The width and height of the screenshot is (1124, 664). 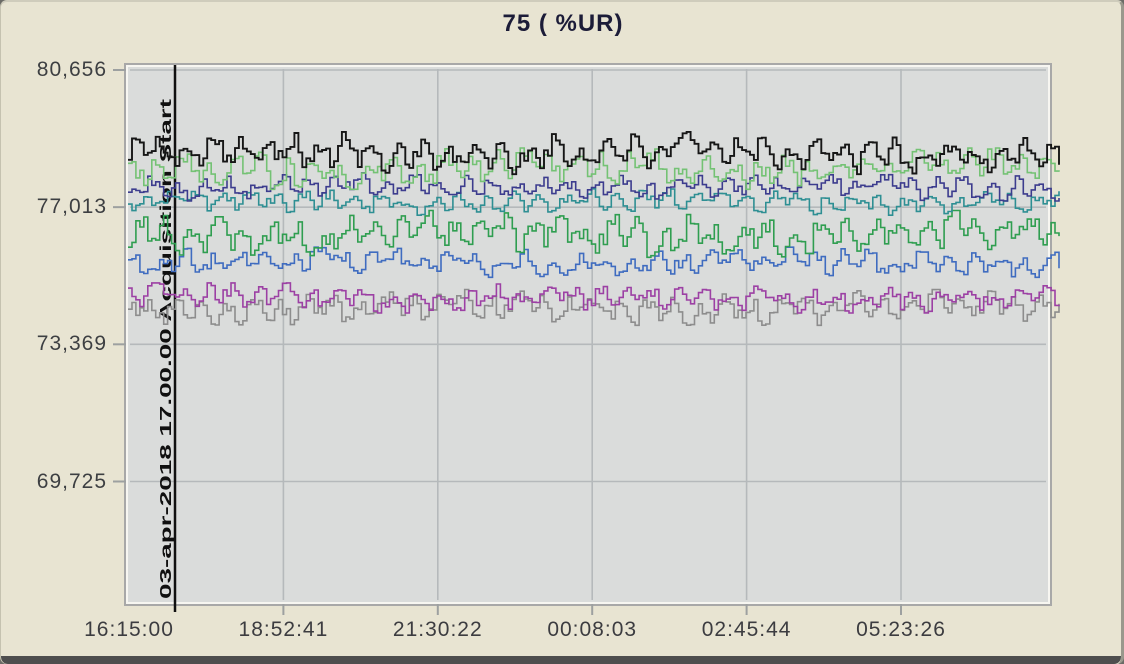 What do you see at coordinates (129, 629) in the screenshot?
I see `x-tick-label: 16:15:00` at bounding box center [129, 629].